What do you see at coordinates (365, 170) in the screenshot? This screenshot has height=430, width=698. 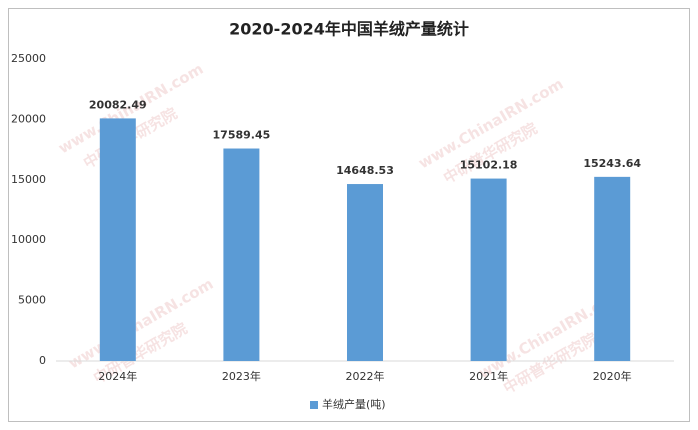 I see `data-label: 14648.53` at bounding box center [365, 170].